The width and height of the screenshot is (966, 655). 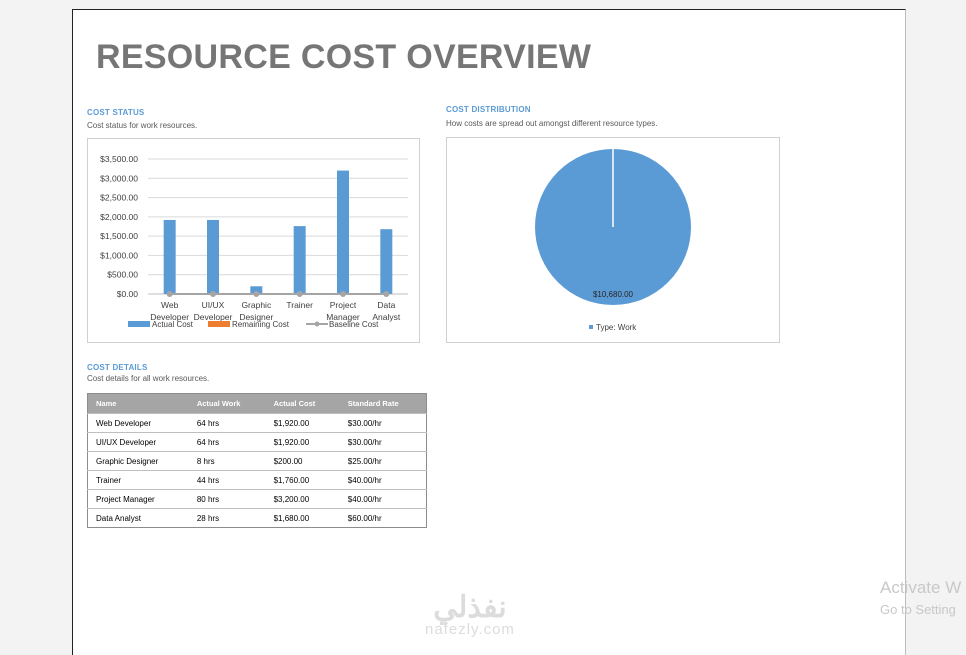 What do you see at coordinates (302, 499) in the screenshot?
I see `table-cell: $3,200.00` at bounding box center [302, 499].